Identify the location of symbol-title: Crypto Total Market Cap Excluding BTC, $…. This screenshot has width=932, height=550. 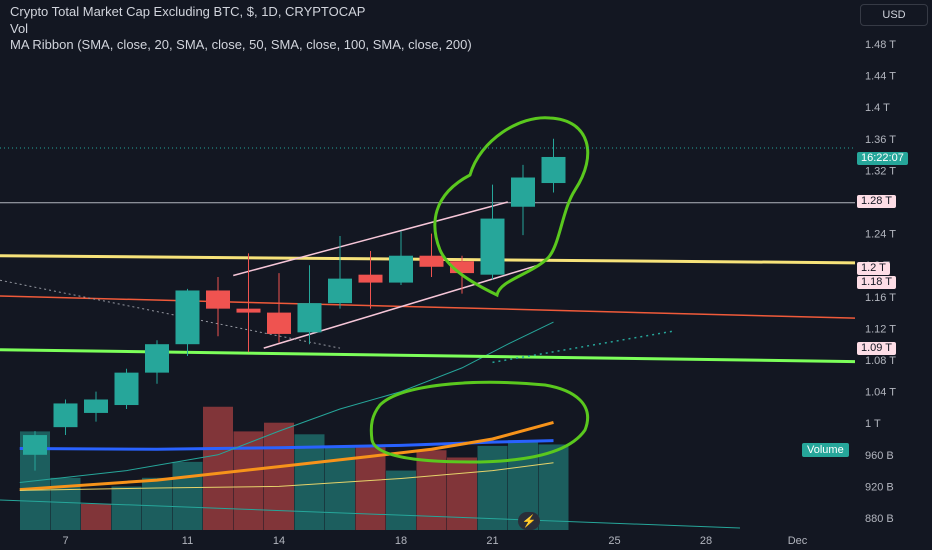
(188, 11).